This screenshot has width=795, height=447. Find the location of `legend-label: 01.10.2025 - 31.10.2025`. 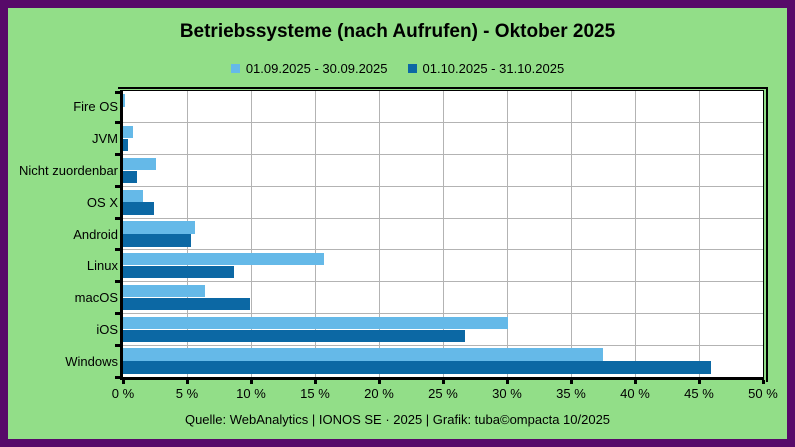

legend-label: 01.10.2025 - 31.10.2025 is located at coordinates (493, 68).